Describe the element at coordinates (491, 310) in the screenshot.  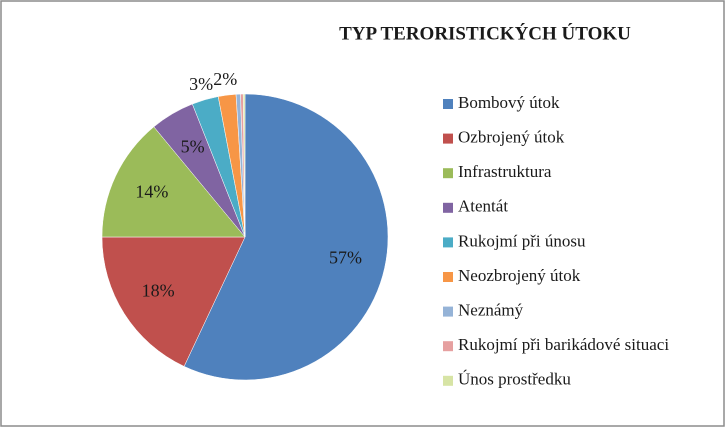
I see `legend-label: Neznámý` at that location.